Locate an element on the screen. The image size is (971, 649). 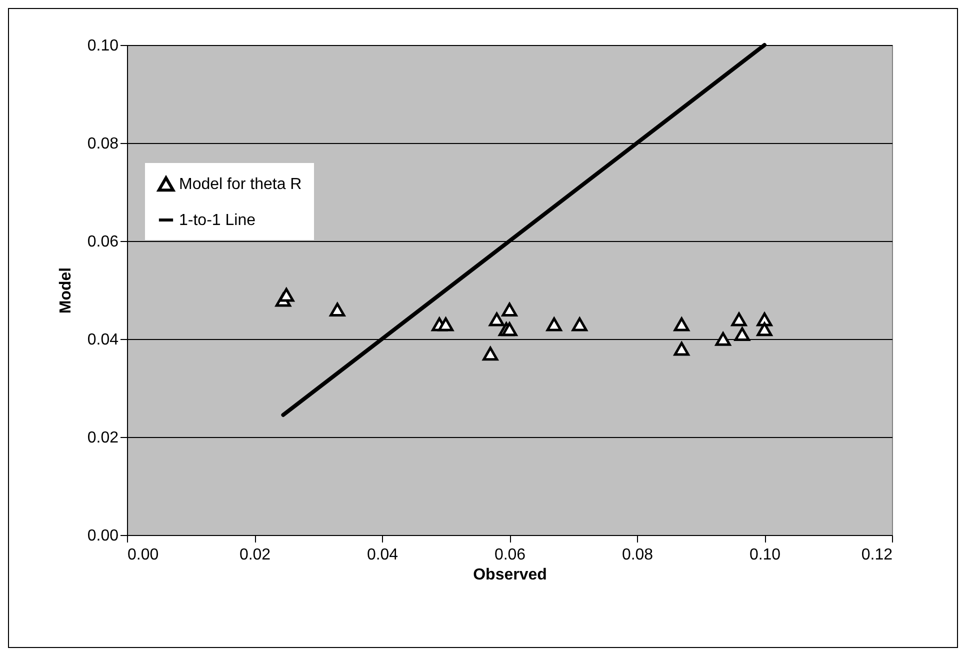
x-axis-title: Observed is located at coordinates (510, 575).